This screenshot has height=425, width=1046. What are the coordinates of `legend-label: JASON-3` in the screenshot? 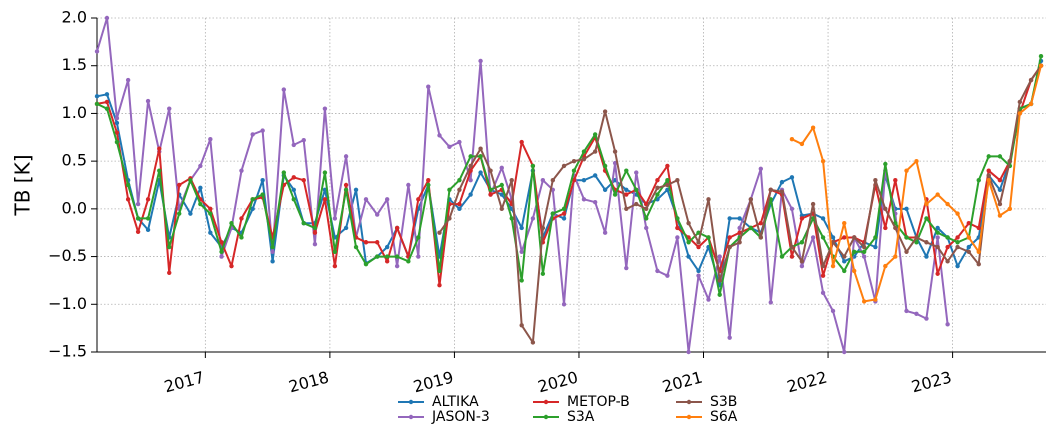 It's located at (460, 417).